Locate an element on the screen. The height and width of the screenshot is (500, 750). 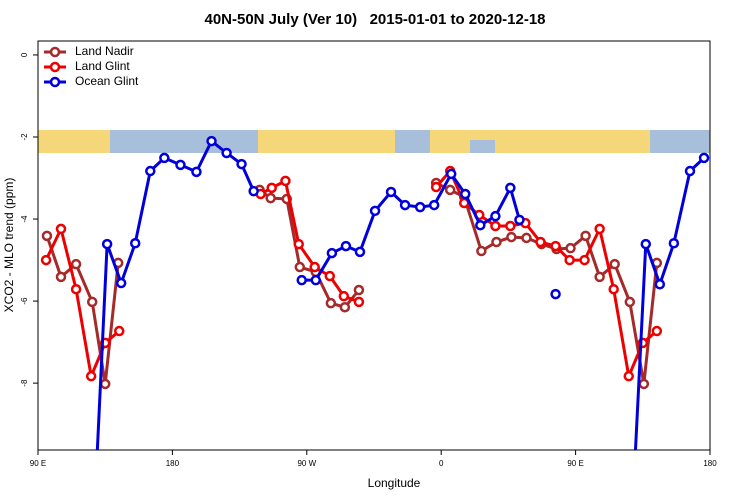
y-tick-label: 0 is located at coordinates (24, 54).